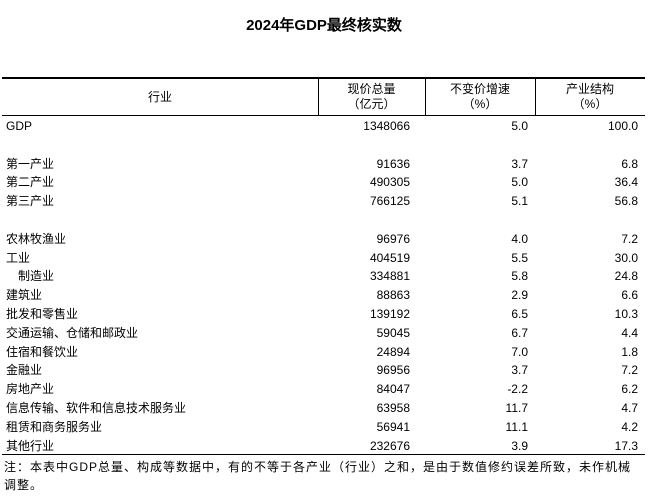  I want to click on cell: 404519, so click(389, 257).